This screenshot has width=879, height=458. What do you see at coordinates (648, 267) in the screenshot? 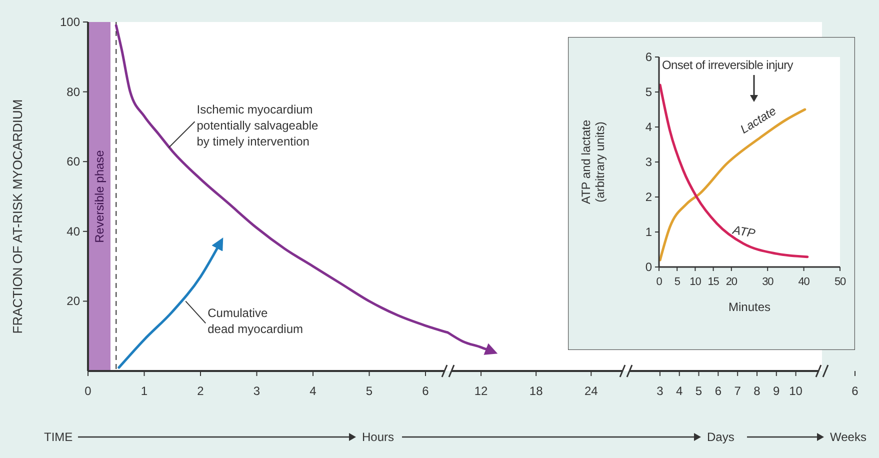
I see `y-tick-label: 0` at bounding box center [648, 267].